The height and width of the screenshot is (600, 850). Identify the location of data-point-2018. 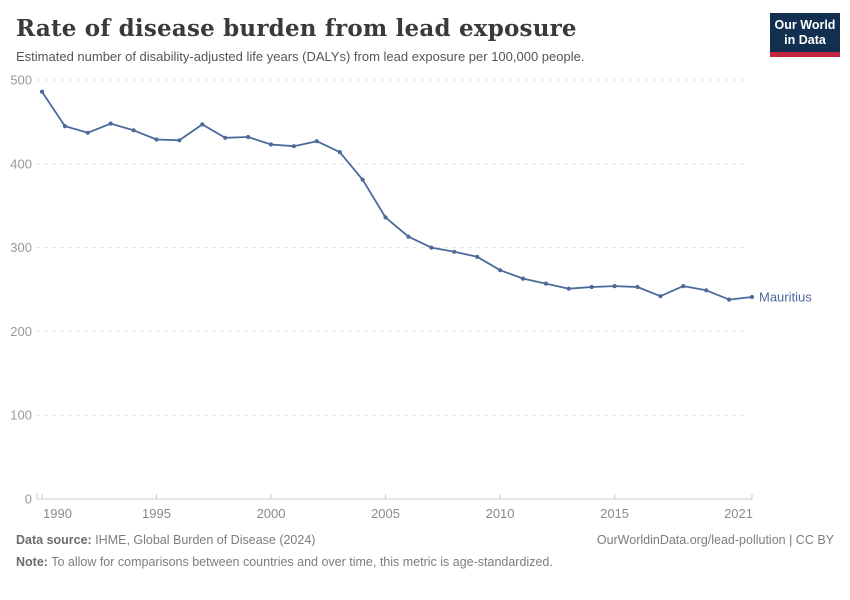
(683, 286).